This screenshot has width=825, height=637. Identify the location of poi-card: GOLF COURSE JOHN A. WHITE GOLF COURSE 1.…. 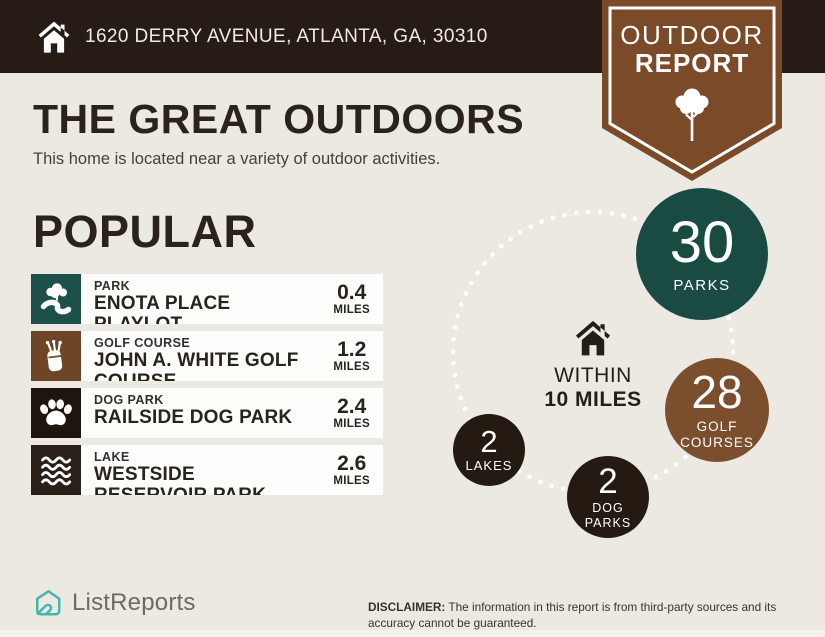
(232, 356).